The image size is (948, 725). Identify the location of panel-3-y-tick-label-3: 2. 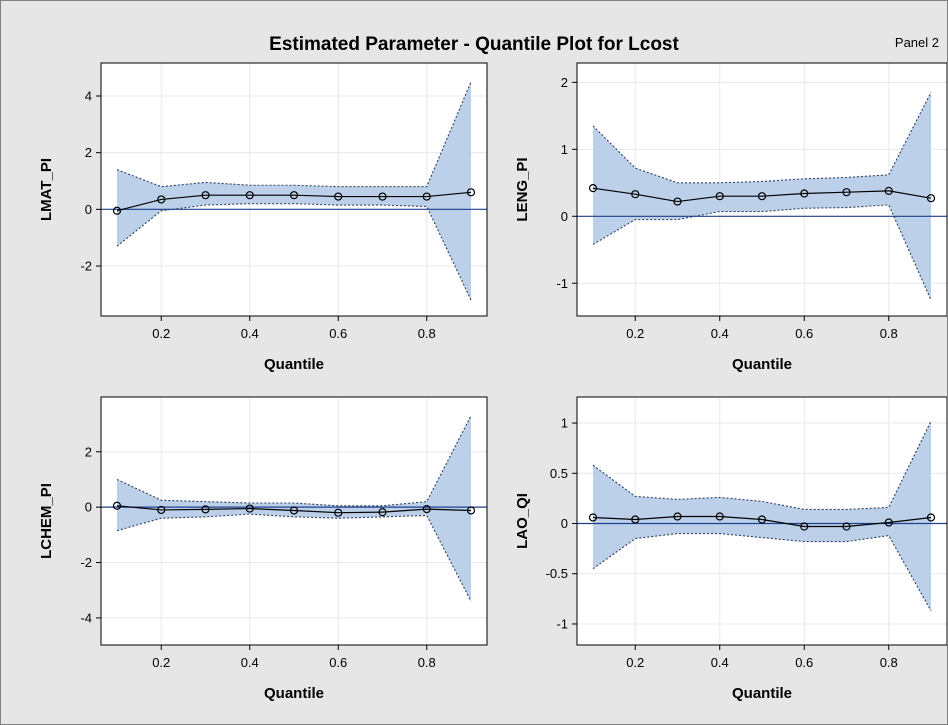
(88, 451).